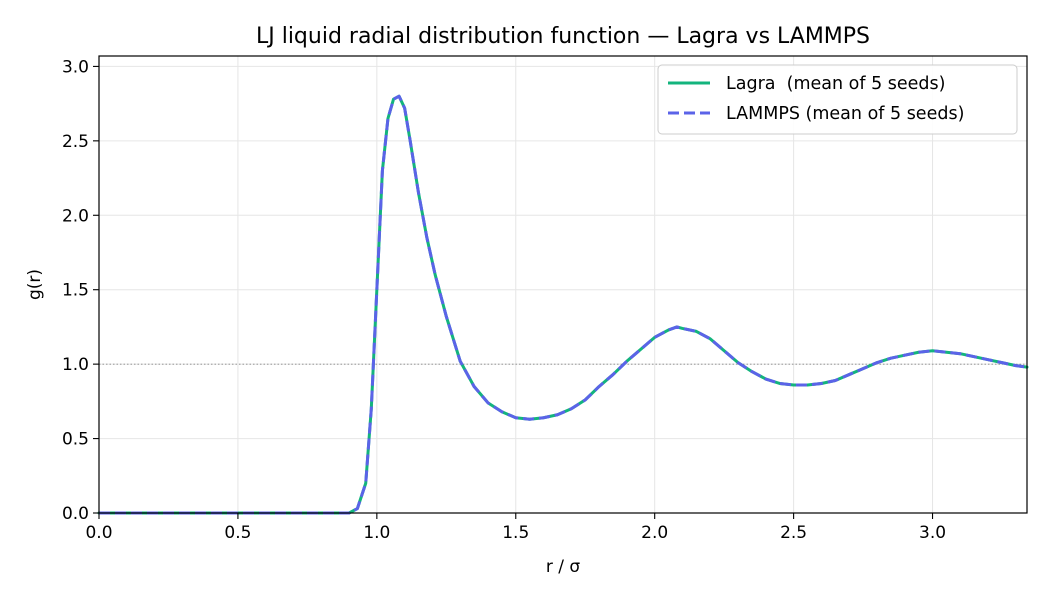 The width and height of the screenshot is (1050, 600). What do you see at coordinates (793, 533) in the screenshot?
I see `x-tick-label-5: 2.5` at bounding box center [793, 533].